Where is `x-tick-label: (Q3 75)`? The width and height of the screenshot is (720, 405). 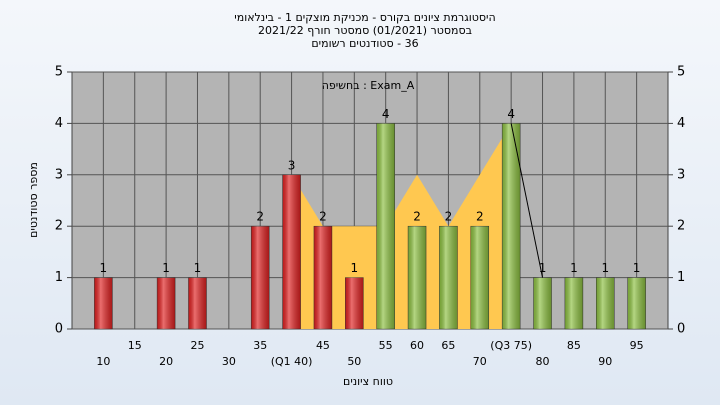 x-tick-label: (Q3 75) is located at coordinates (511, 345).